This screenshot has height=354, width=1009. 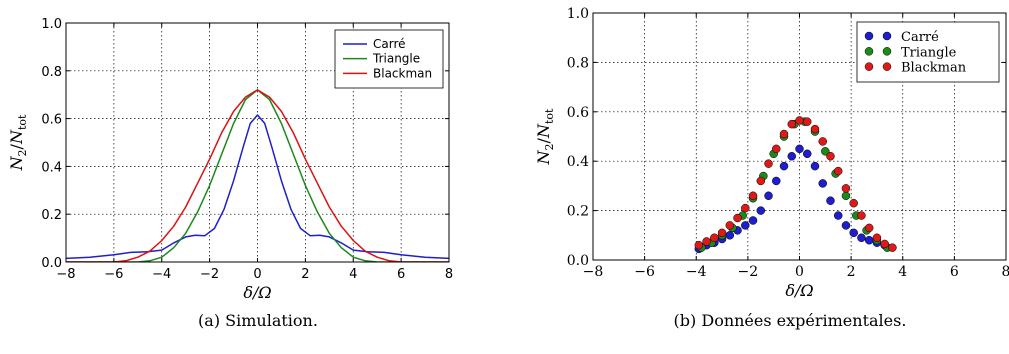 I want to click on legend-box, so click(x=928, y=52).